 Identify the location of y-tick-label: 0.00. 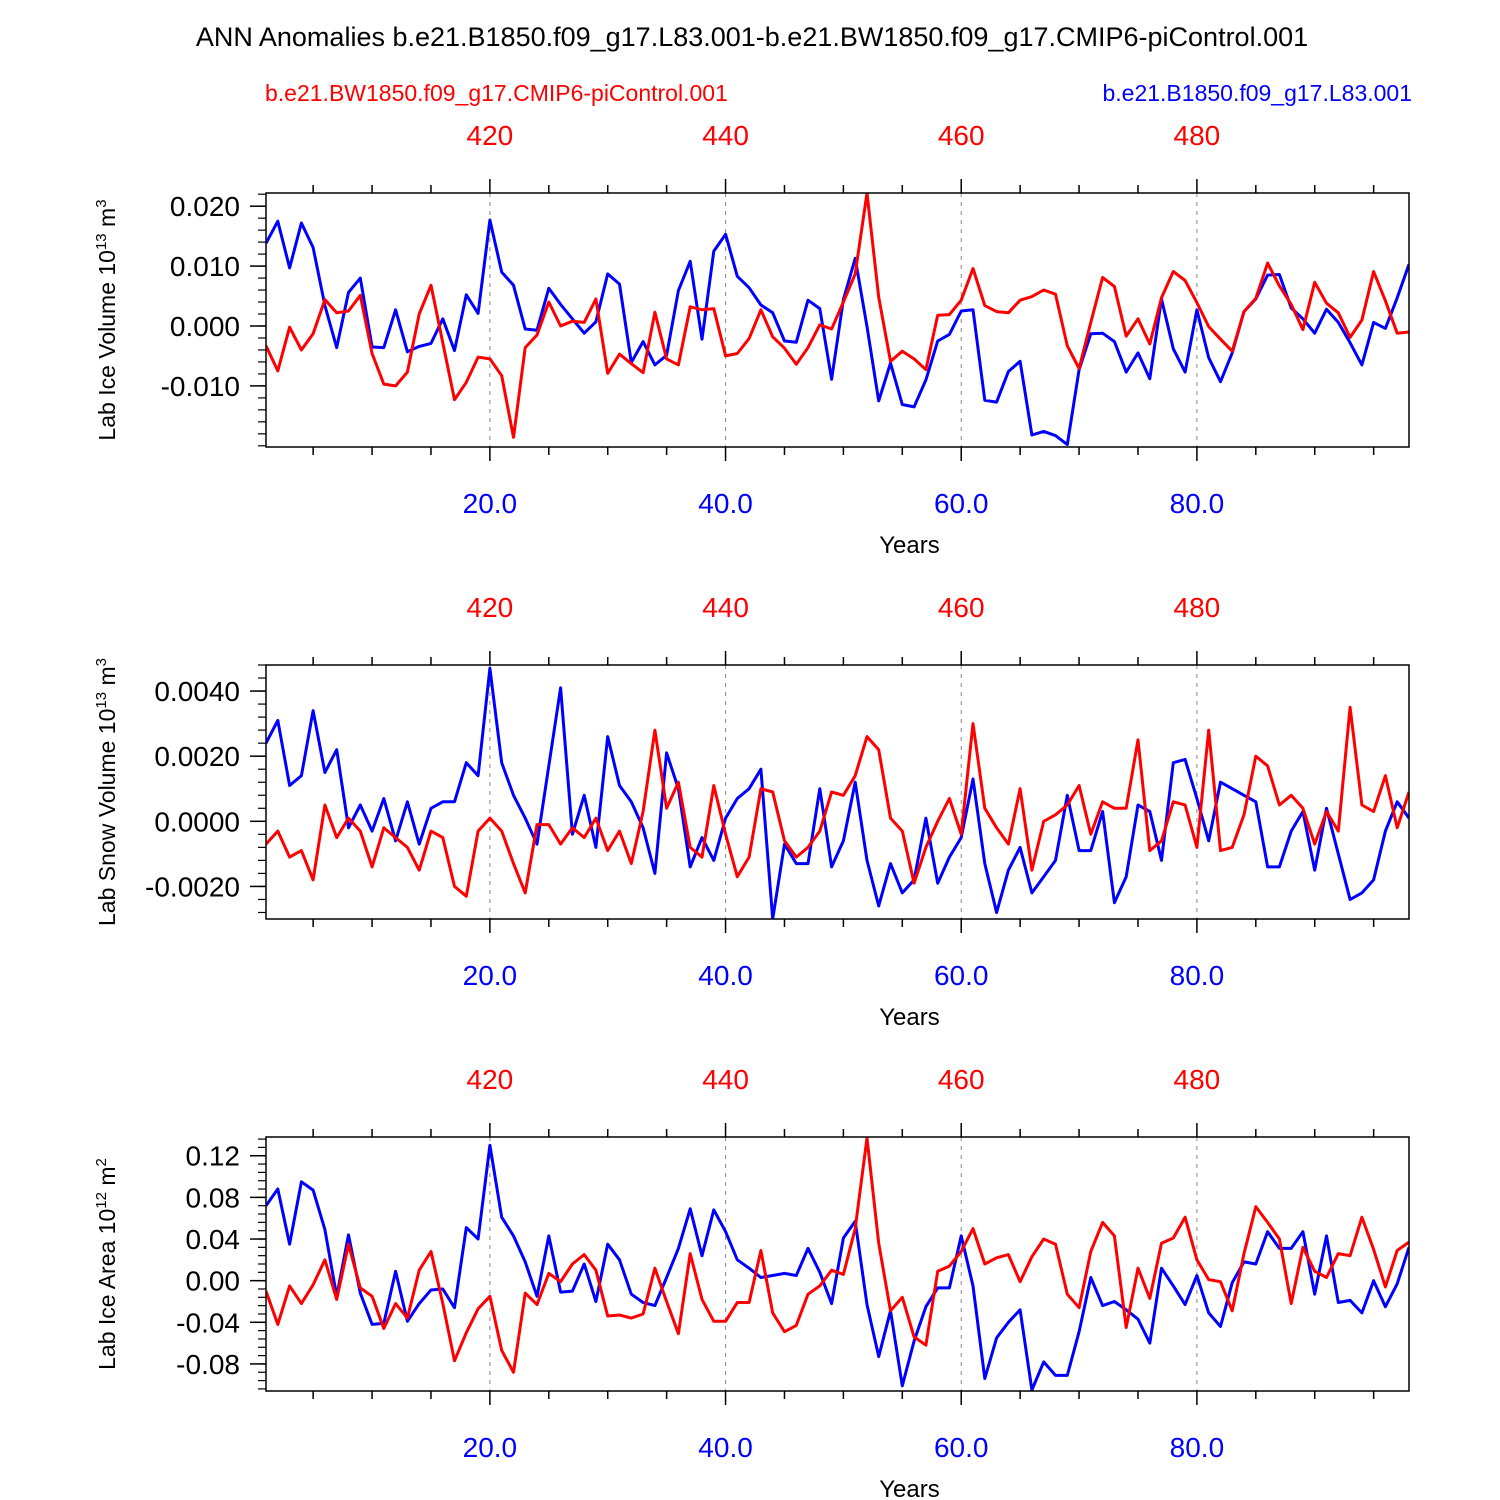
(213, 1281).